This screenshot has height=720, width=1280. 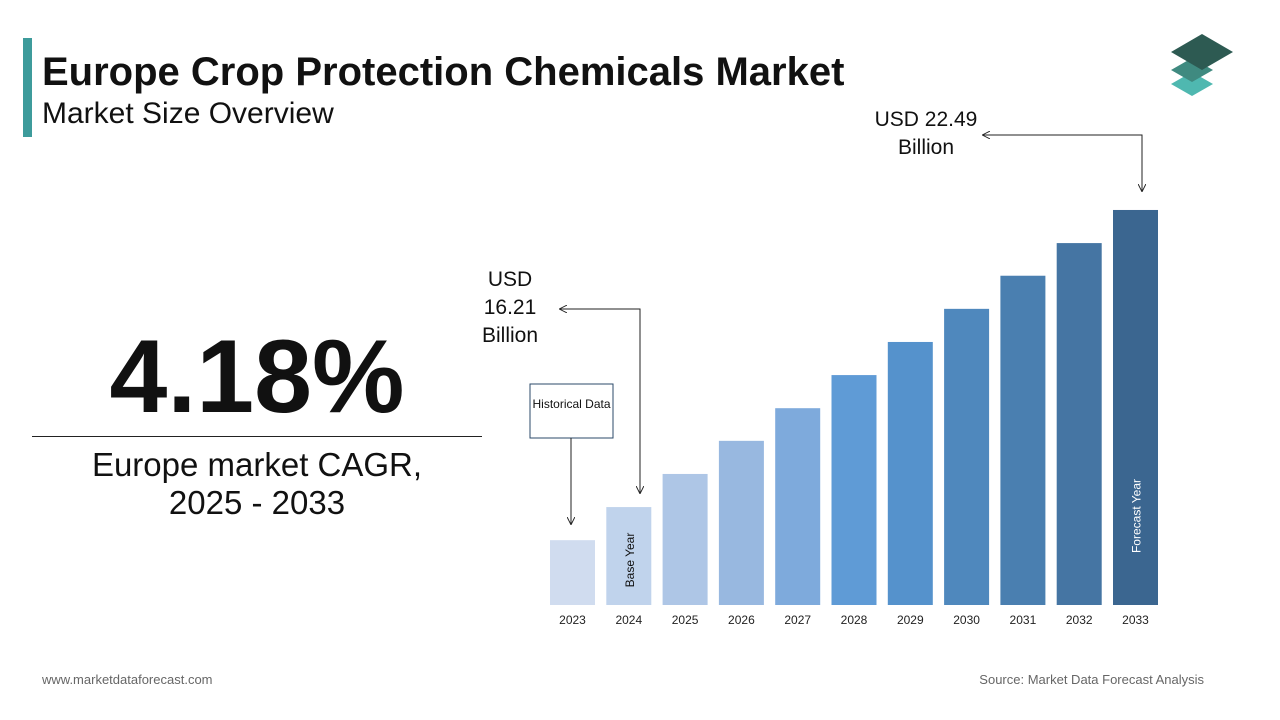 I want to click on x-tick-label: 2030, so click(x=966, y=620).